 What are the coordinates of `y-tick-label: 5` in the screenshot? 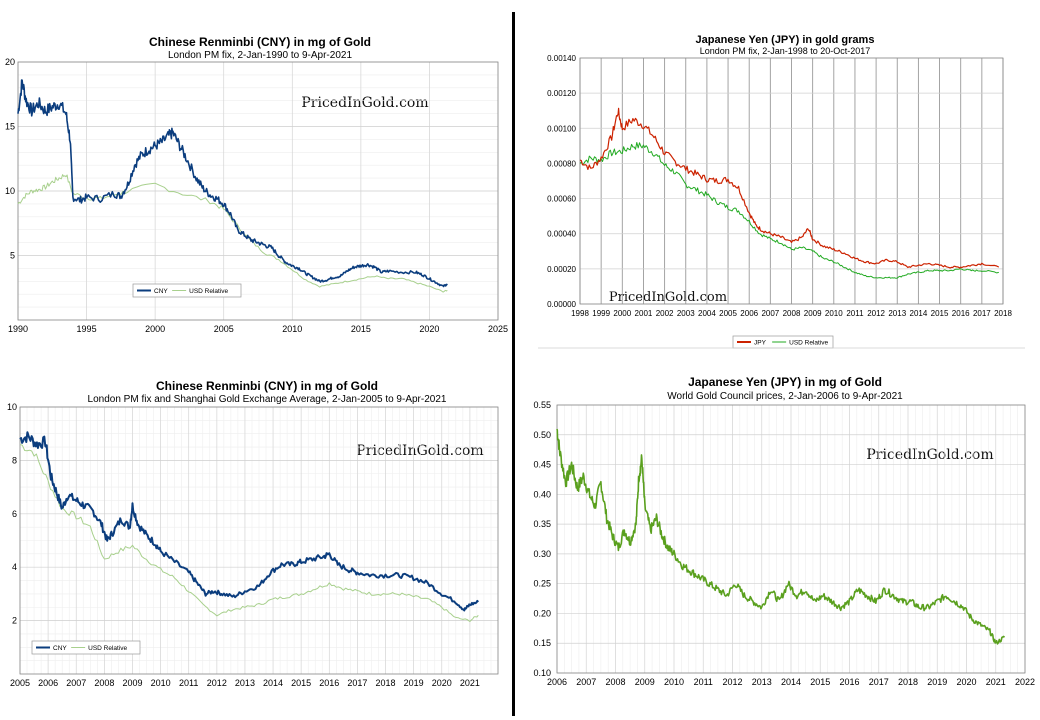 It's located at (12, 256).